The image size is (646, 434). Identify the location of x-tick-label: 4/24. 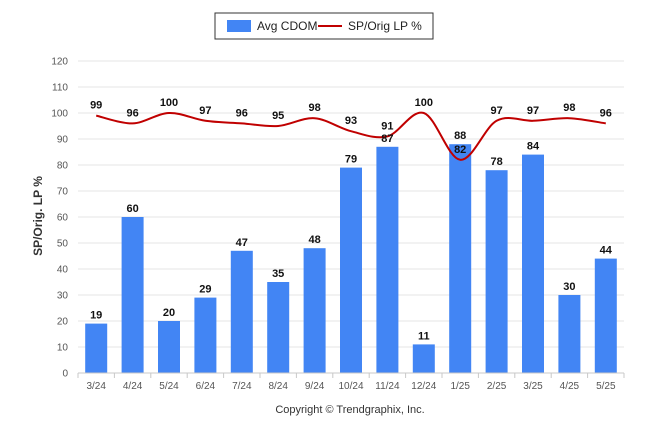
(133, 386).